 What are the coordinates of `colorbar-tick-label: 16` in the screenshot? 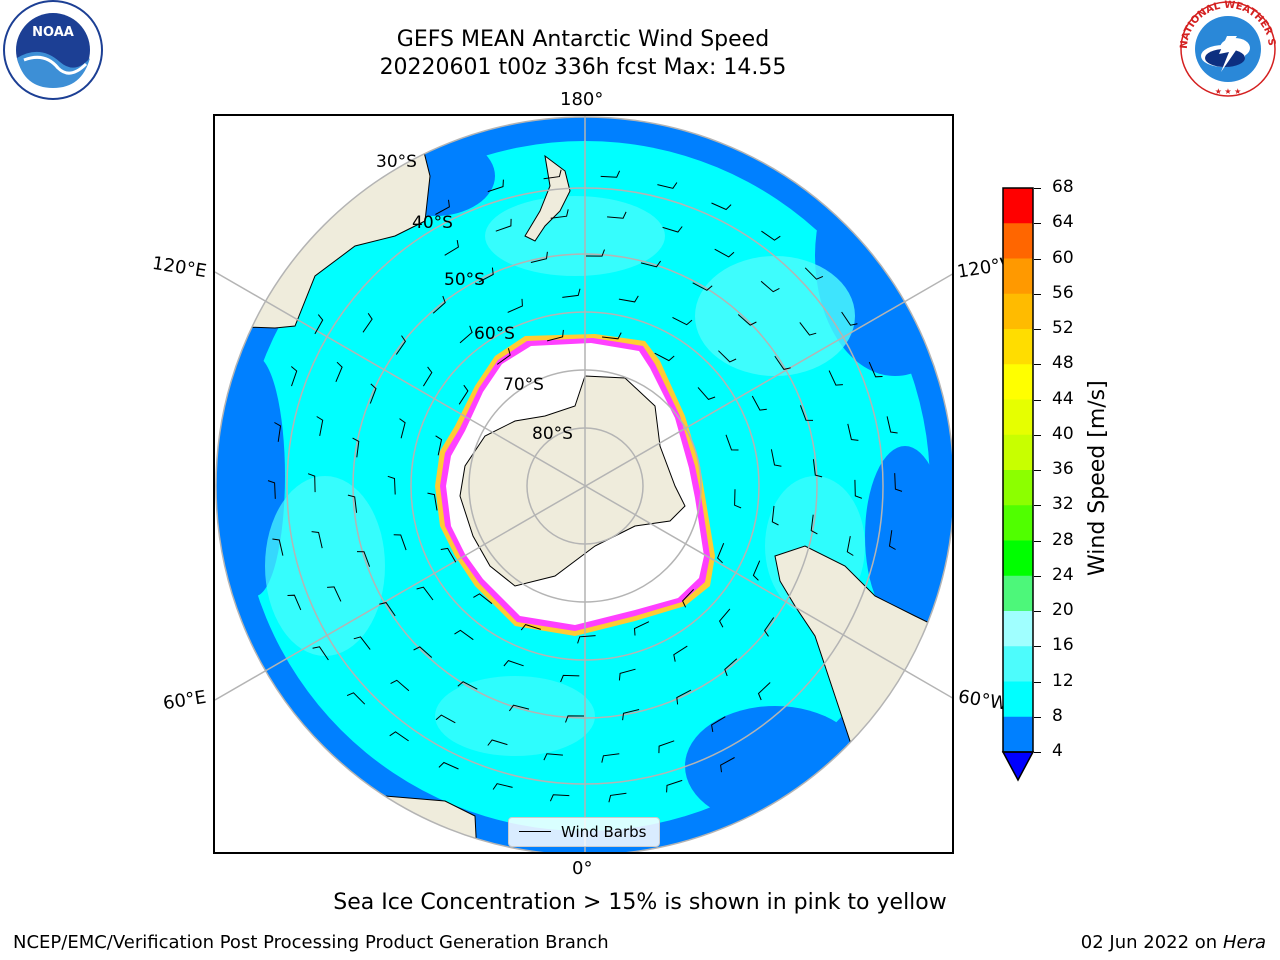 It's located at (1063, 645).